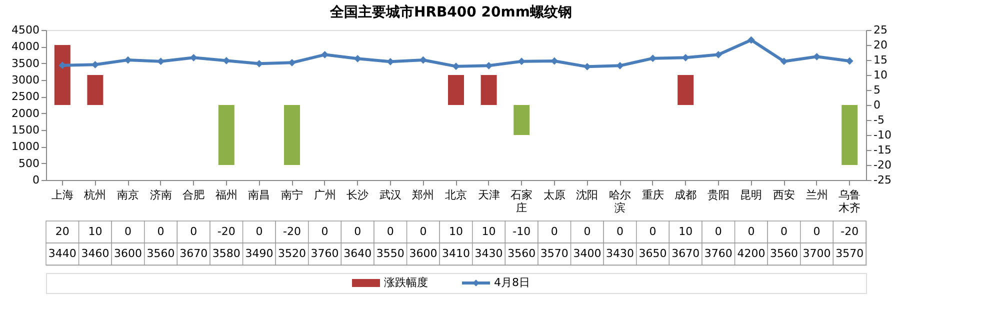  What do you see at coordinates (620, 201) in the screenshot?
I see `x-tick-label: 哈尔滨` at bounding box center [620, 201].